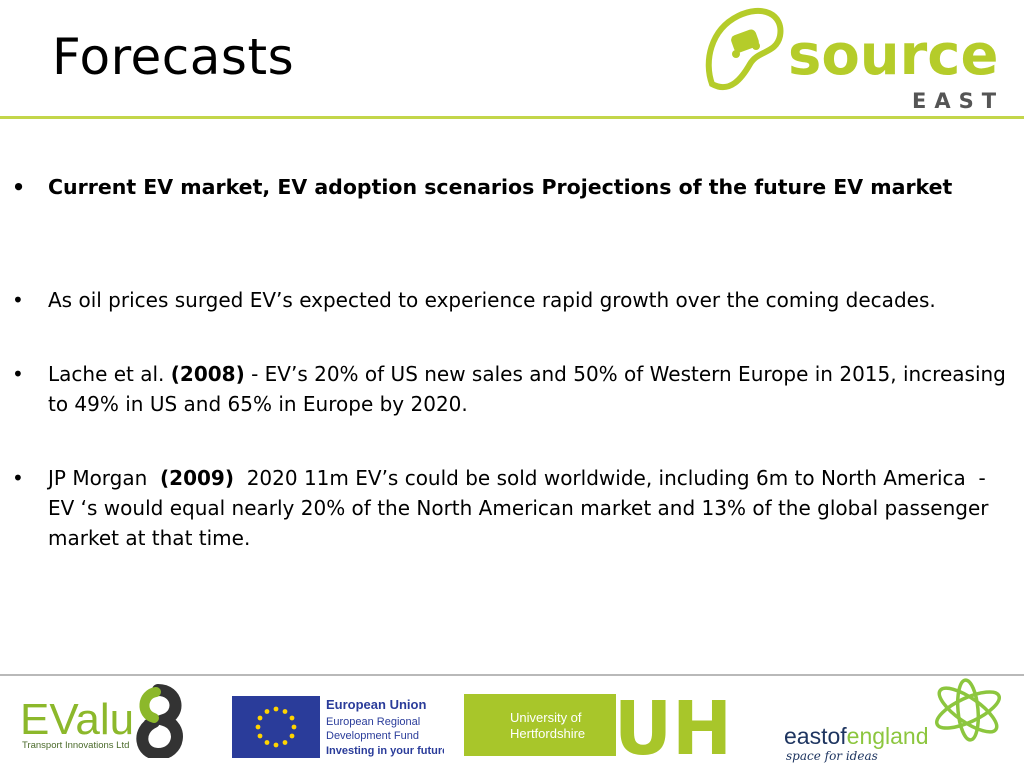 Image resolution: width=1024 pixels, height=768 pixels. I want to click on source-east-logo: source EAST, so click(854, 60).